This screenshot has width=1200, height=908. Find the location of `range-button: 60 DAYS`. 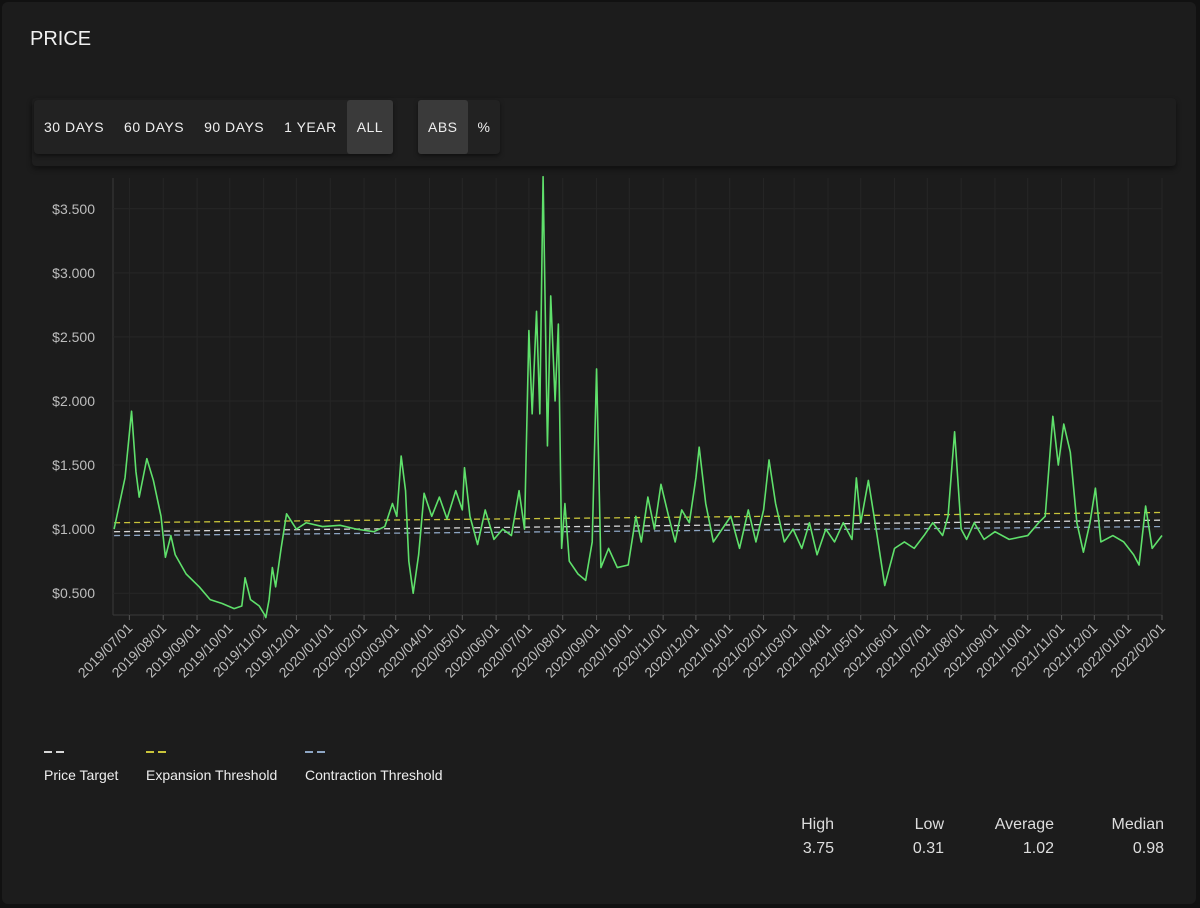

range-button: 60 DAYS is located at coordinates (154, 127).